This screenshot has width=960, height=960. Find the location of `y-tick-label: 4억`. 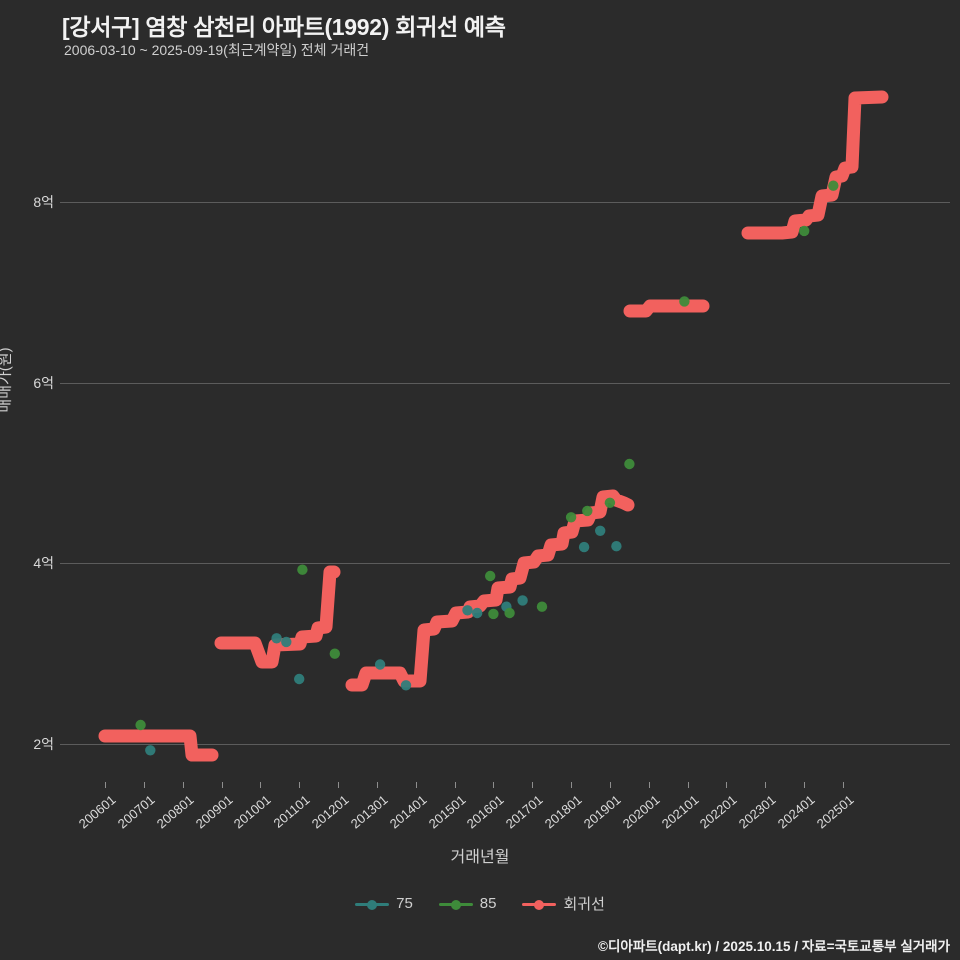

y-tick-label: 4억 is located at coordinates (43, 563).